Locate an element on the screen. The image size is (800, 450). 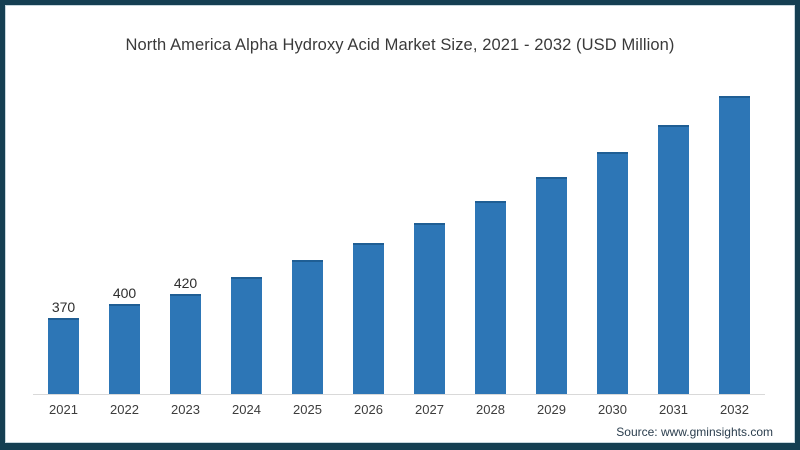
bar-column-2024 is located at coordinates (246, 335).